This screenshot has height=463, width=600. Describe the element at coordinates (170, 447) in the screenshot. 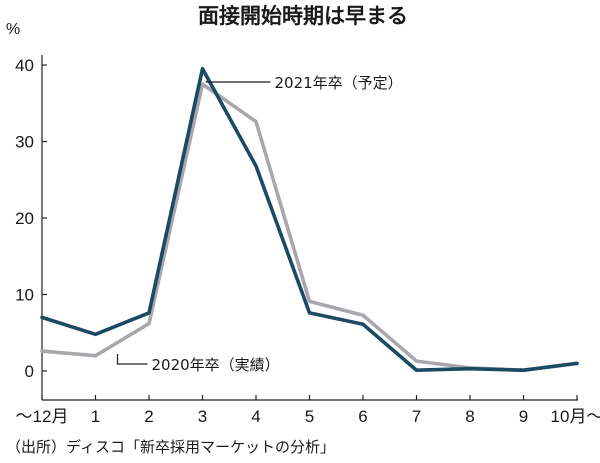

I see `source-note: （出所）ディスコ「新卒採用マーケットの分析」` at that location.